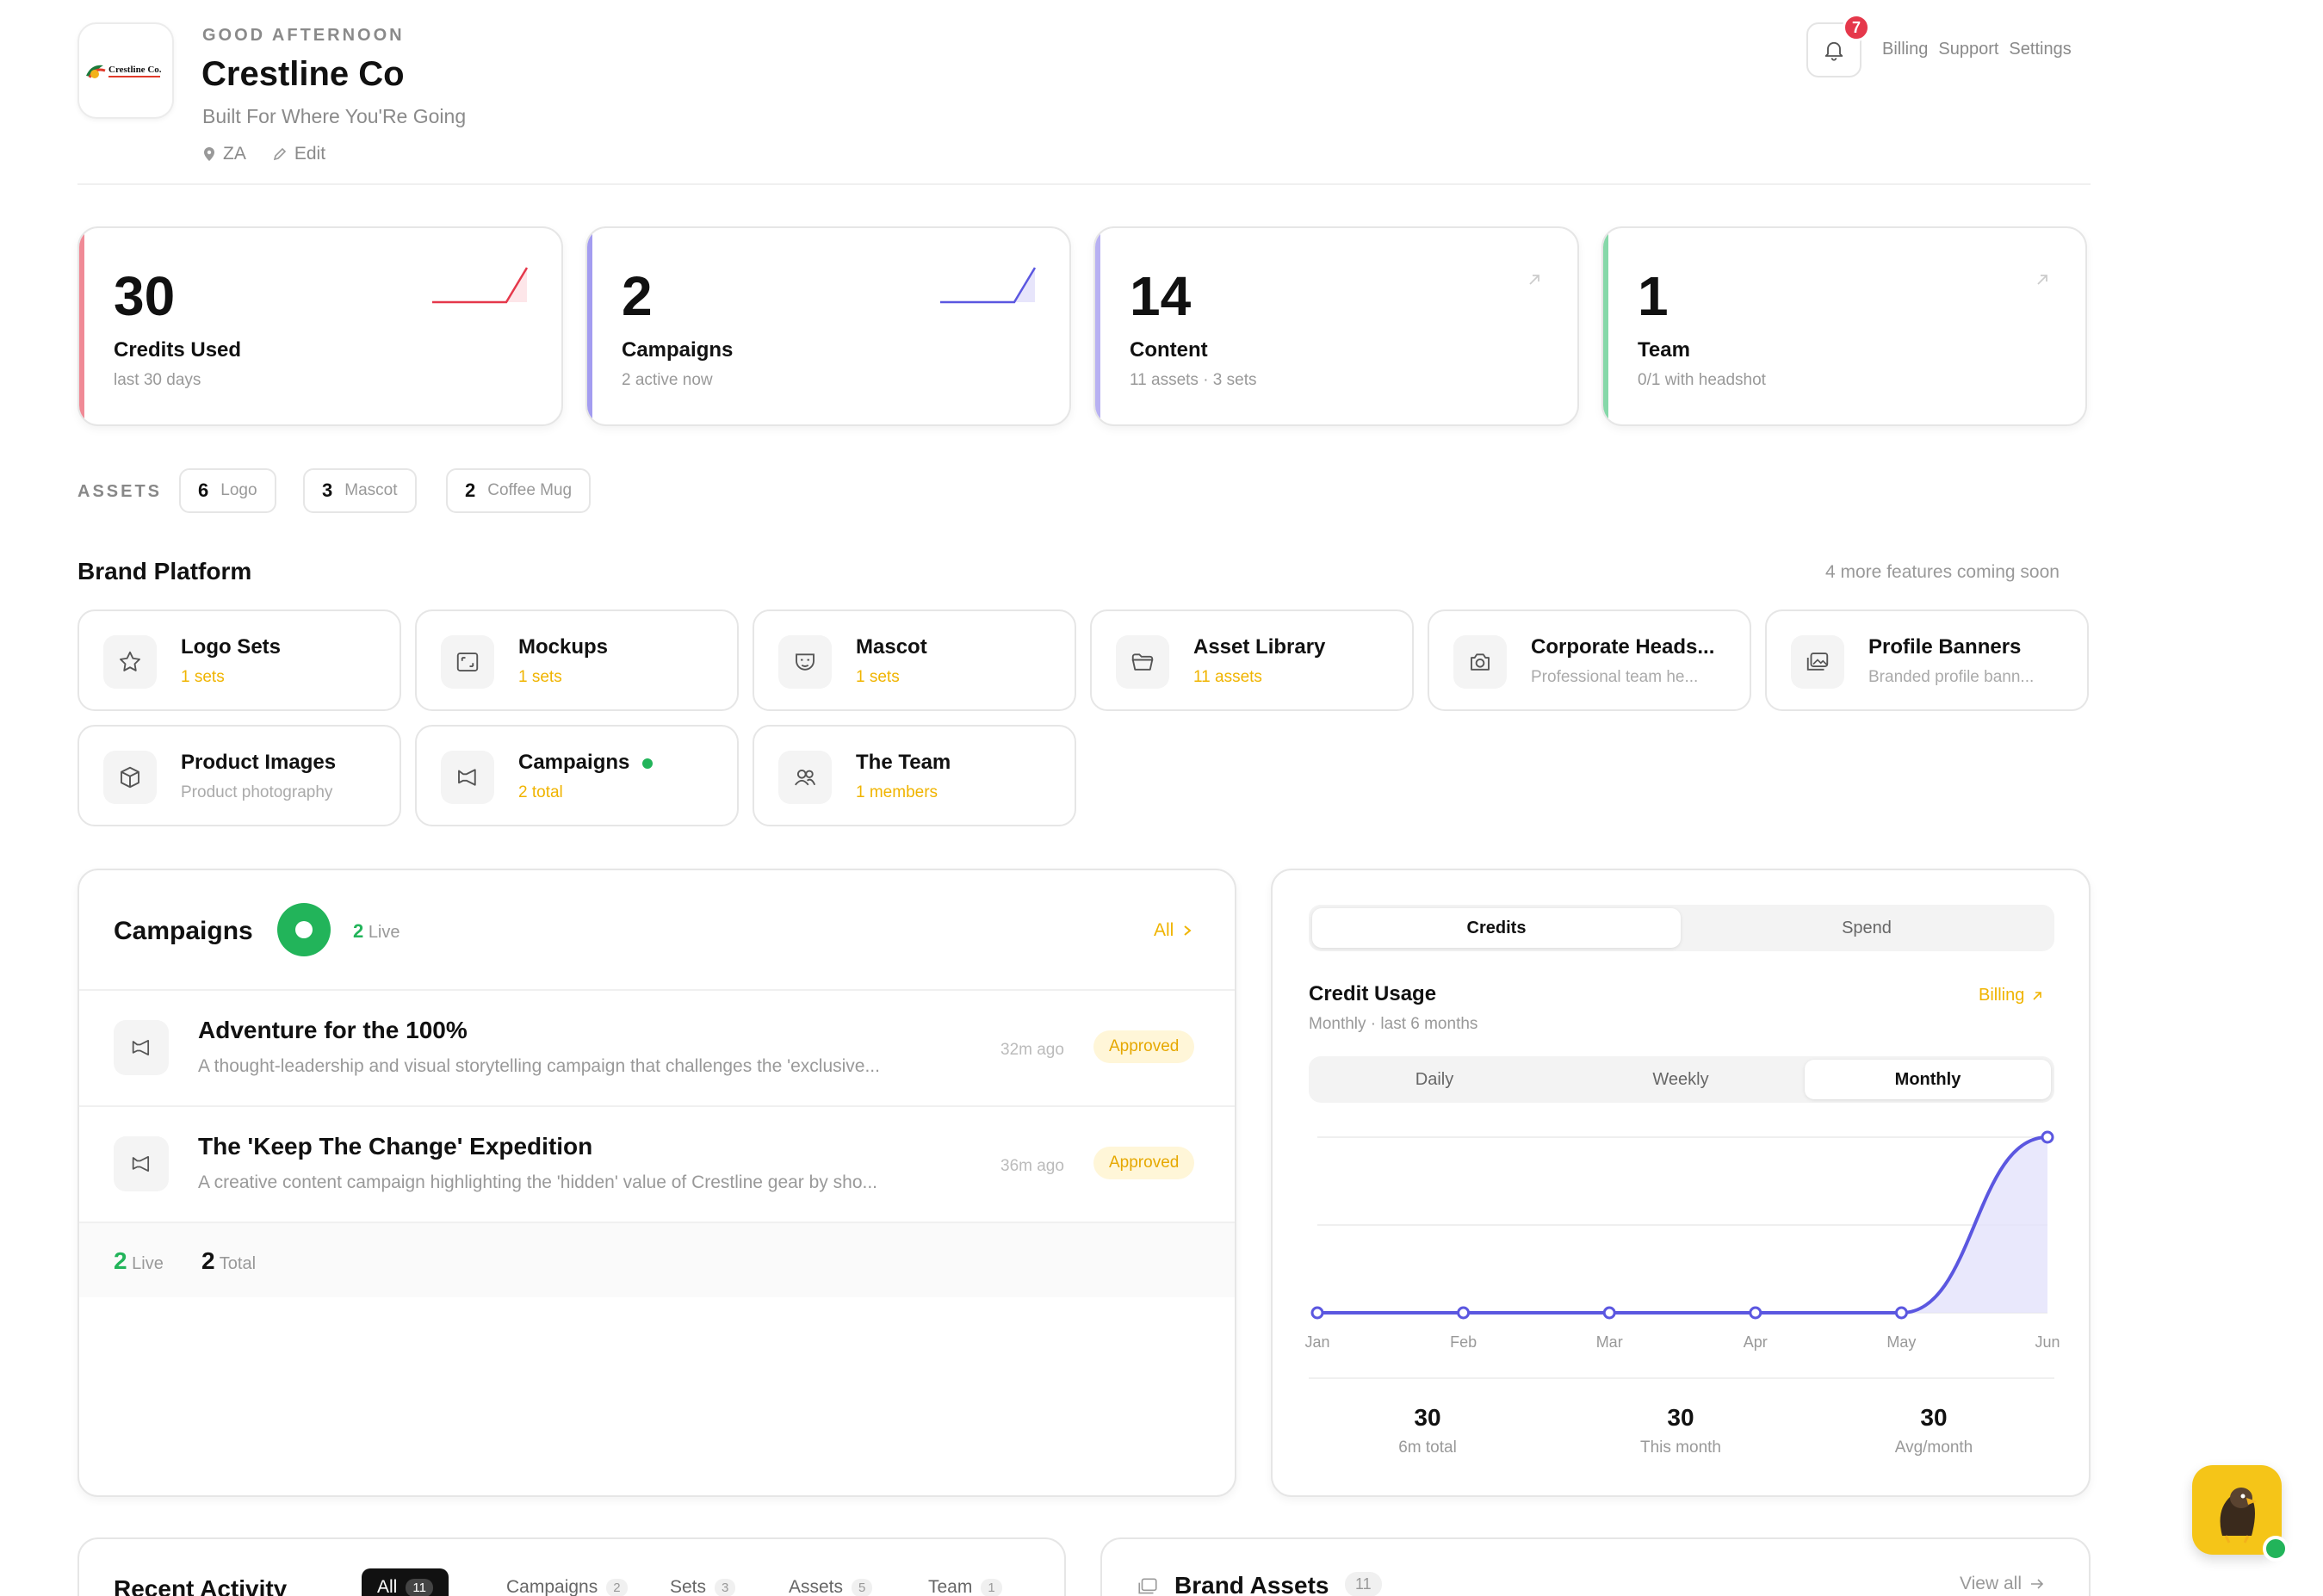  What do you see at coordinates (915, 775) in the screenshot?
I see `feature-the-team: The Team 1 members` at bounding box center [915, 775].